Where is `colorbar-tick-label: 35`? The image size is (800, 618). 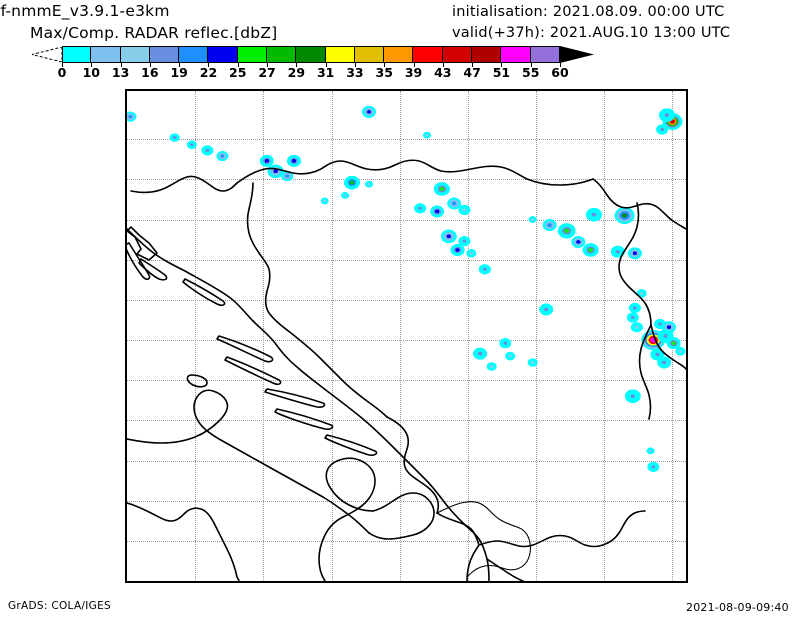 colorbar-tick-label: 35 is located at coordinates (384, 72).